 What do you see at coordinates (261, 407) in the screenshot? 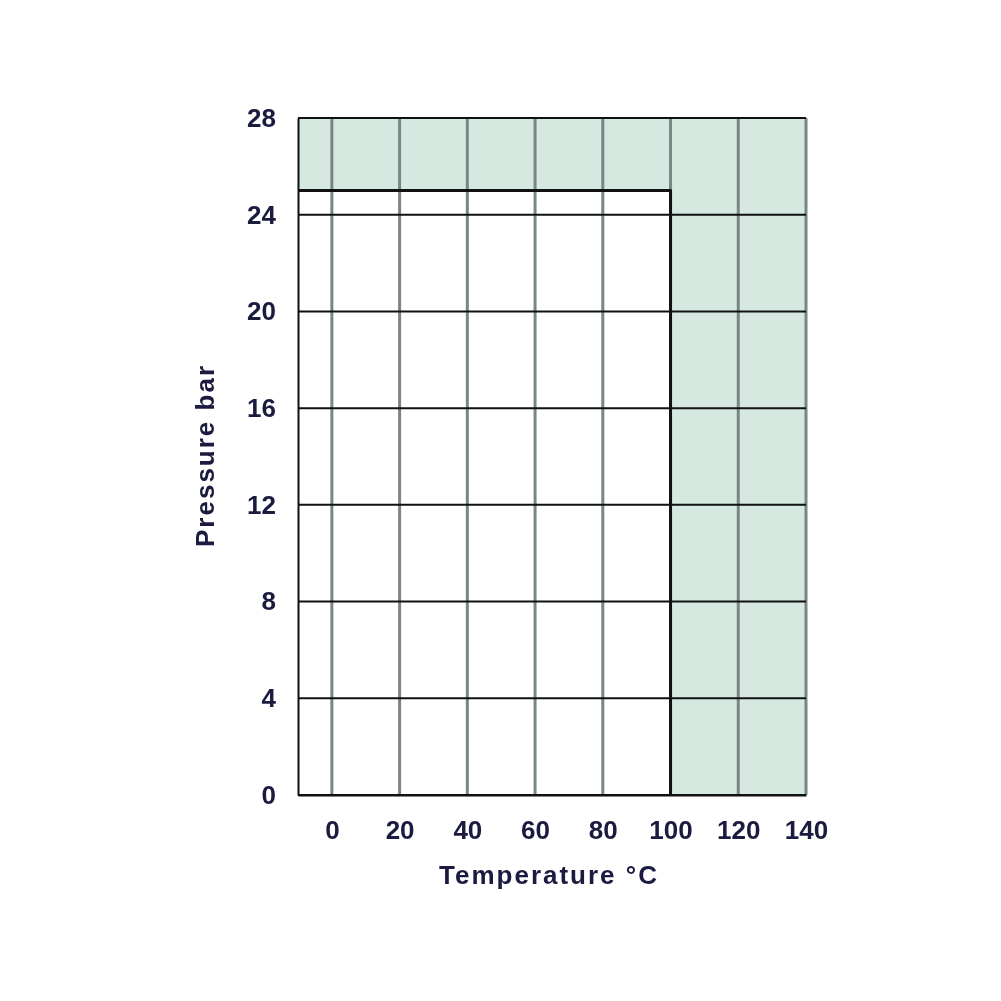
I see `y-tick-label: 16` at bounding box center [261, 407].